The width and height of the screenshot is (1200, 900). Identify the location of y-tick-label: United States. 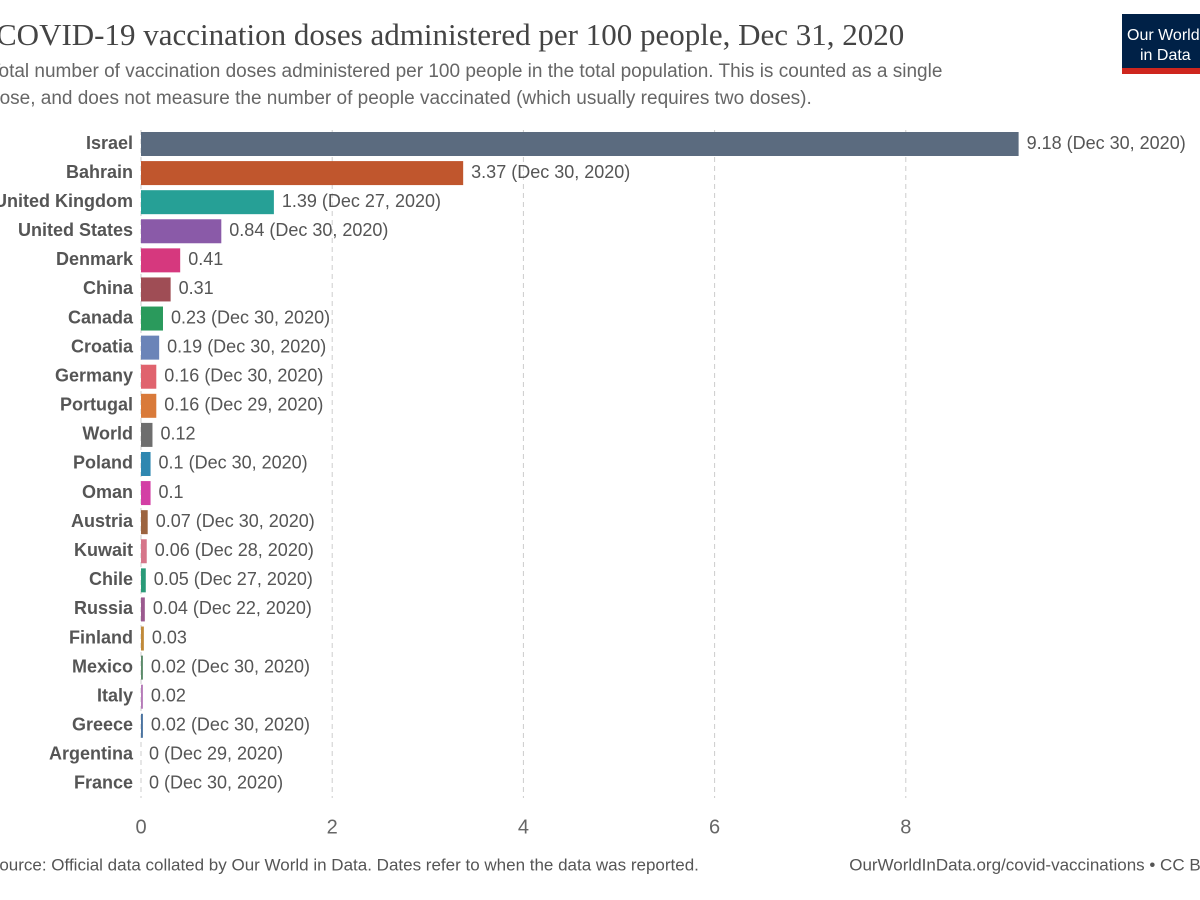
(75, 230).